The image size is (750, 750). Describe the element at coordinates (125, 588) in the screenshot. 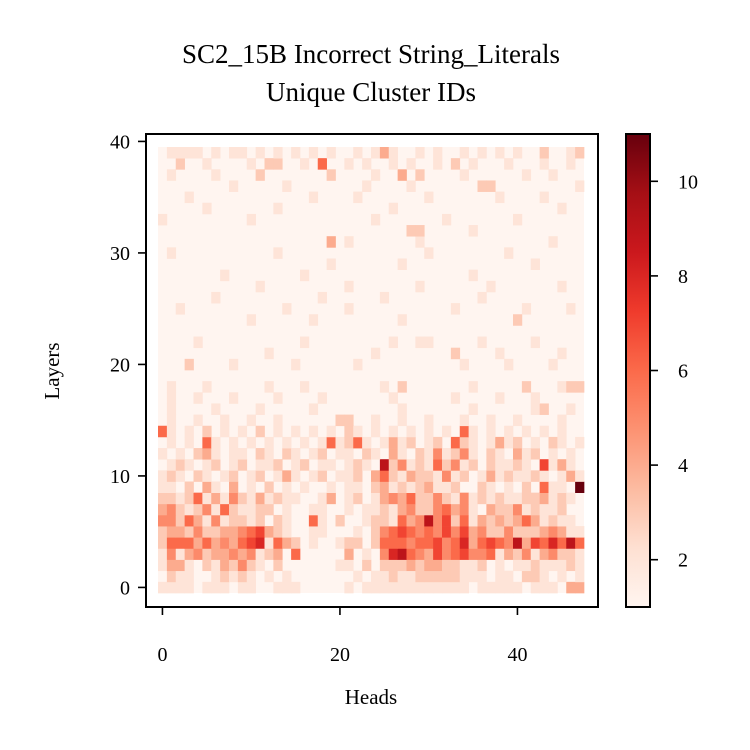

I see `y-tick-label: 0` at that location.